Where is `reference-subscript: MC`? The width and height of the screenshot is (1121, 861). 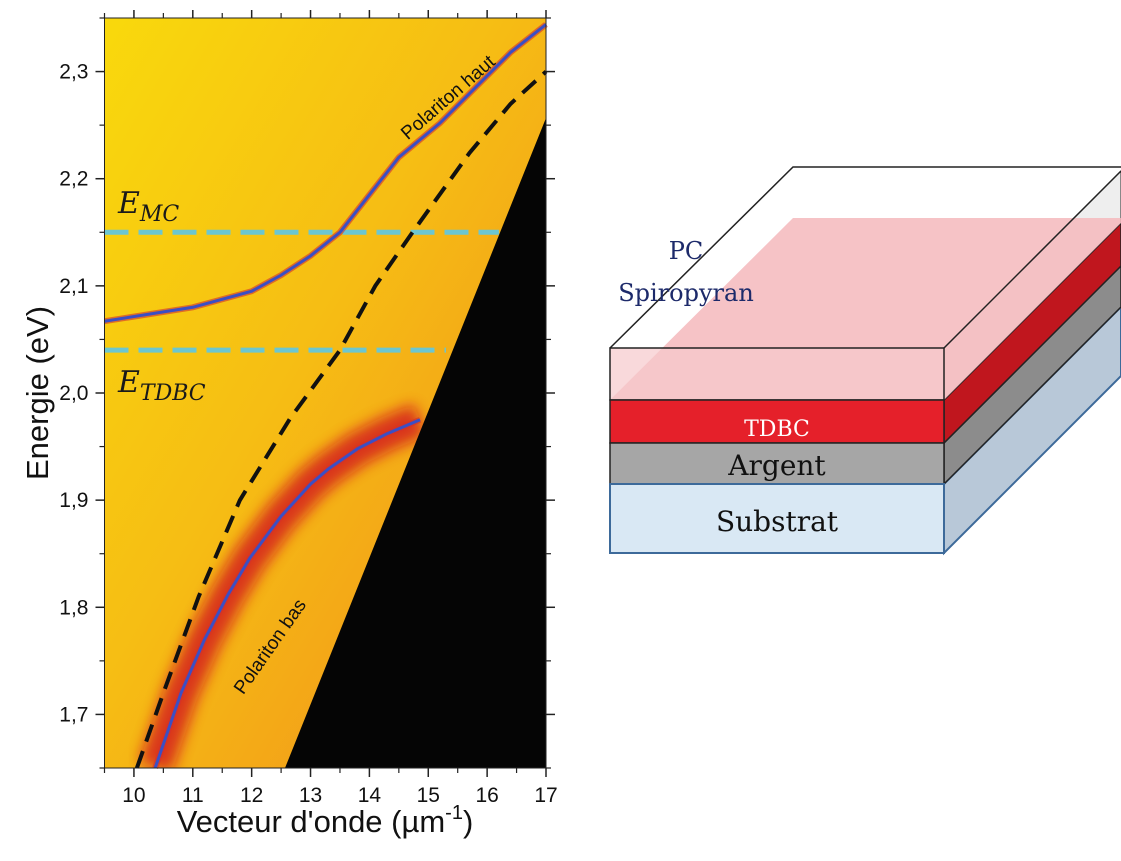 reference-subscript: MC is located at coordinates (159, 214).